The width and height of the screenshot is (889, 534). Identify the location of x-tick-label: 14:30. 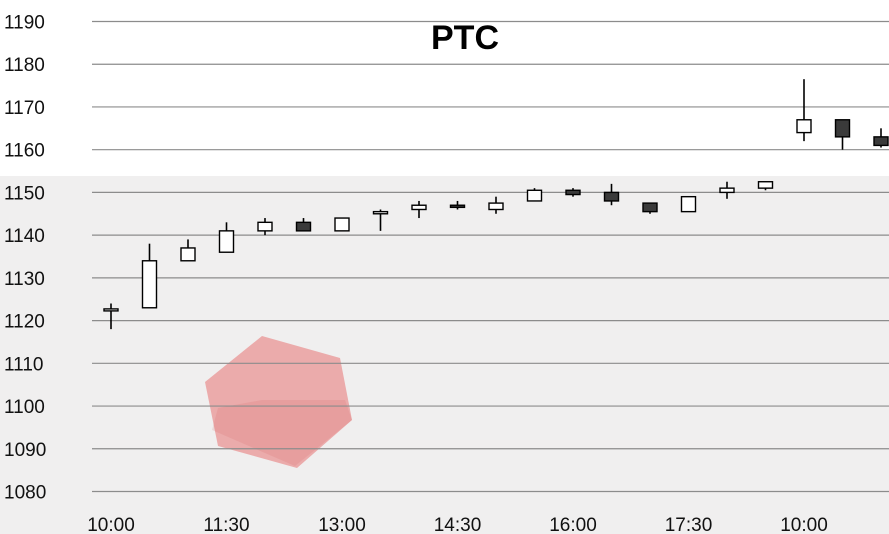
(458, 524).